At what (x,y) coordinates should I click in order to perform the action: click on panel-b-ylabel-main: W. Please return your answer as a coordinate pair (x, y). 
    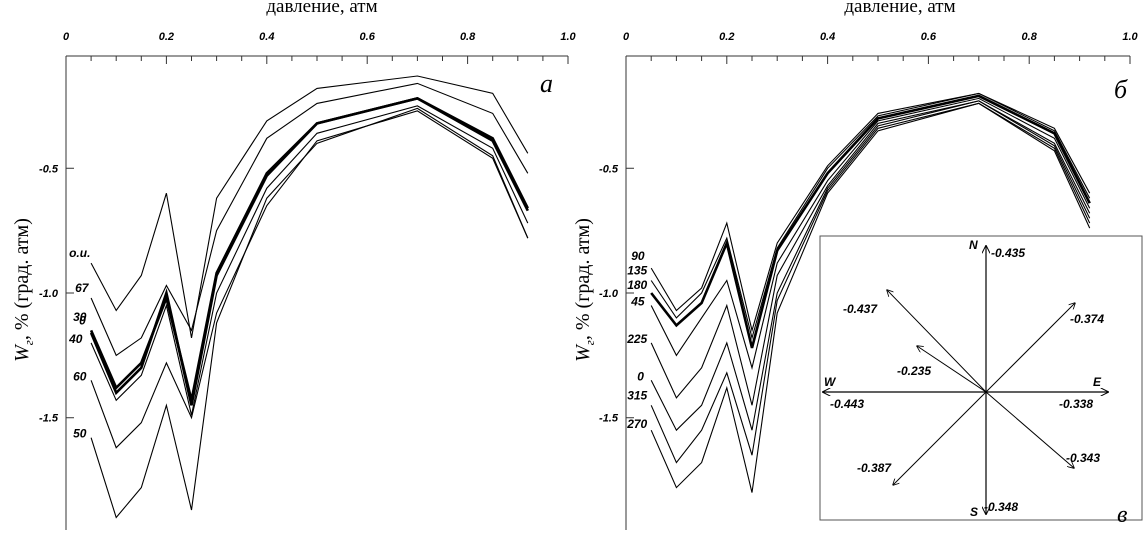
    Looking at the image, I should click on (583, 352).